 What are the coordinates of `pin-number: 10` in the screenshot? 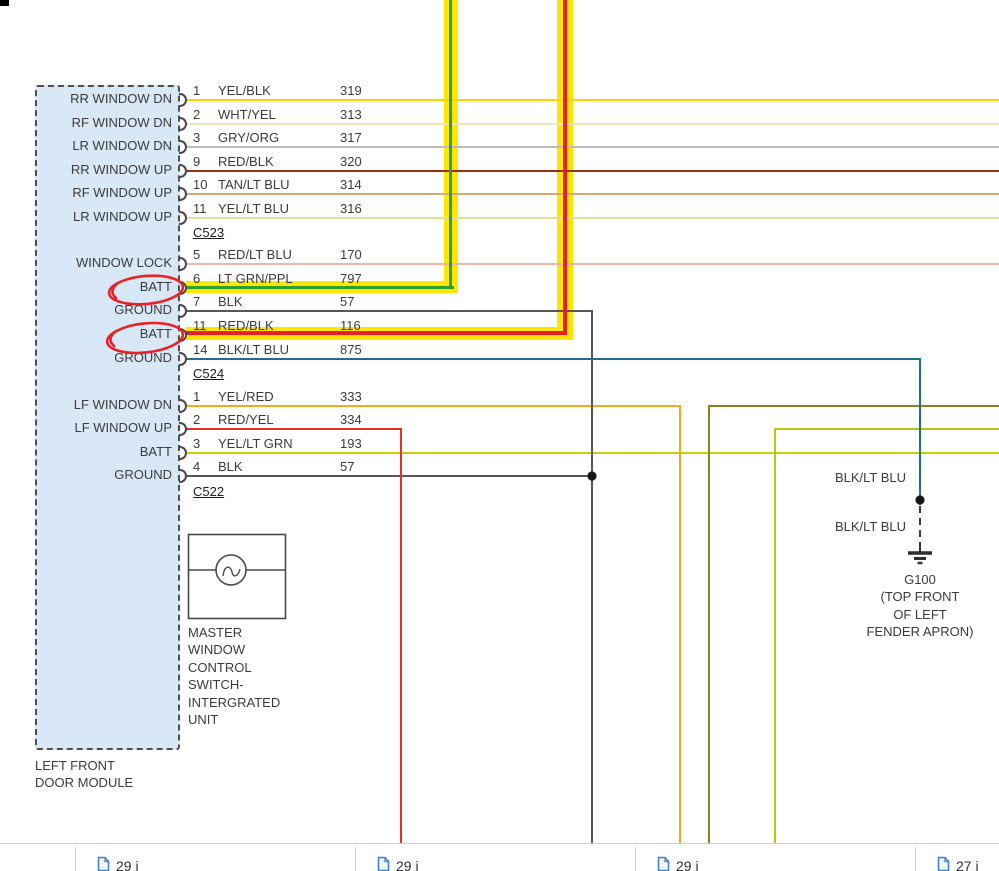 It's located at (200, 184).